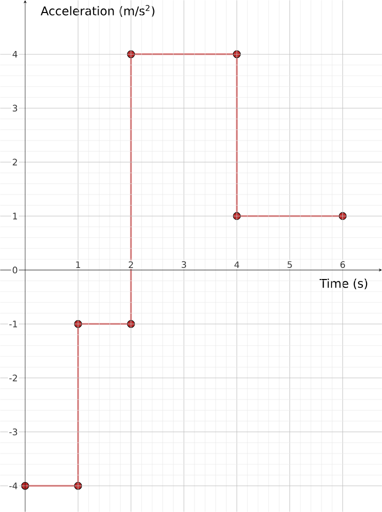 This screenshot has height=512, width=382. Describe the element at coordinates (97, 10) in the screenshot. I see `y-axis-title: Acceleration (m/s$^{2}$)` at that location.